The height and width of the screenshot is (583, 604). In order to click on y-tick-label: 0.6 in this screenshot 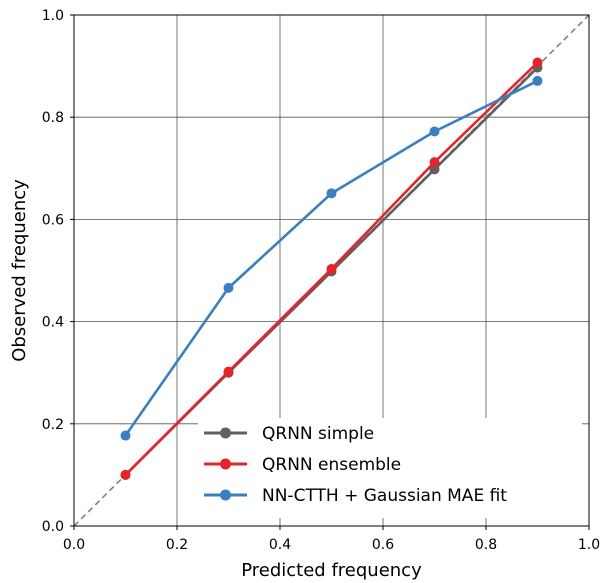, I will do `click(53, 220)`.